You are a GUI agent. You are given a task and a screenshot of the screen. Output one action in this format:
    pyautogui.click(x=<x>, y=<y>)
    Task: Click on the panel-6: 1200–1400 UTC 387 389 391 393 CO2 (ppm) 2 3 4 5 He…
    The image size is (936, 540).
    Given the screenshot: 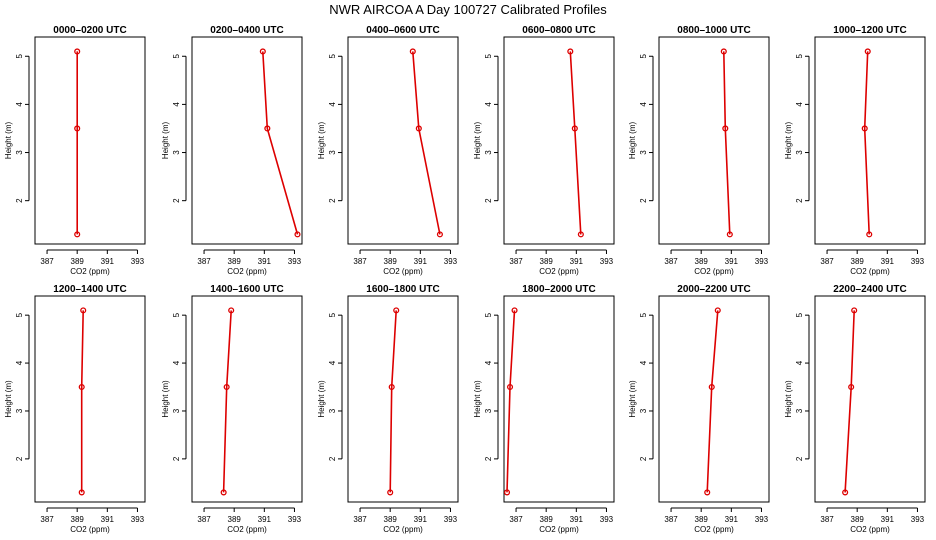 What is the action you would take?
    pyautogui.click(x=75, y=409)
    